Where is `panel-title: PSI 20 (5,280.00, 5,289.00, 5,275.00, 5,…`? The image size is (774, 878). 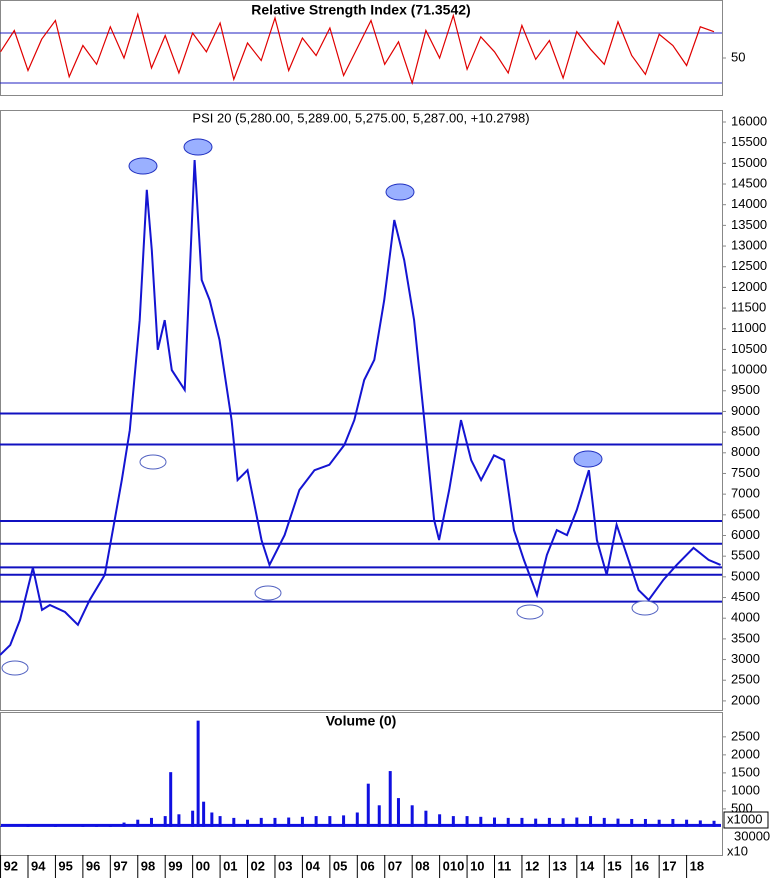 panel-title: PSI 20 (5,280.00, 5,289.00, 5,275.00, 5,… is located at coordinates (360, 117).